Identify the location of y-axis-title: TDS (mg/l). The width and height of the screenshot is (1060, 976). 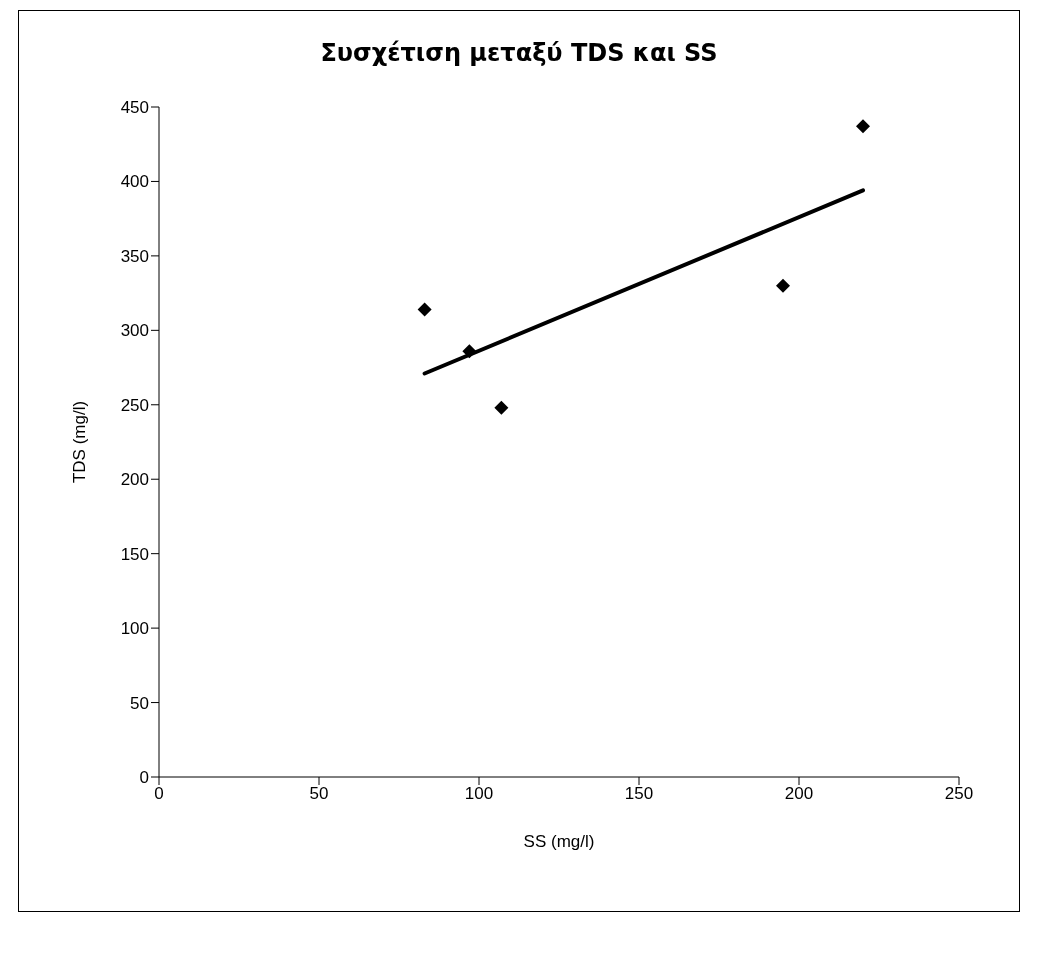
(80, 442).